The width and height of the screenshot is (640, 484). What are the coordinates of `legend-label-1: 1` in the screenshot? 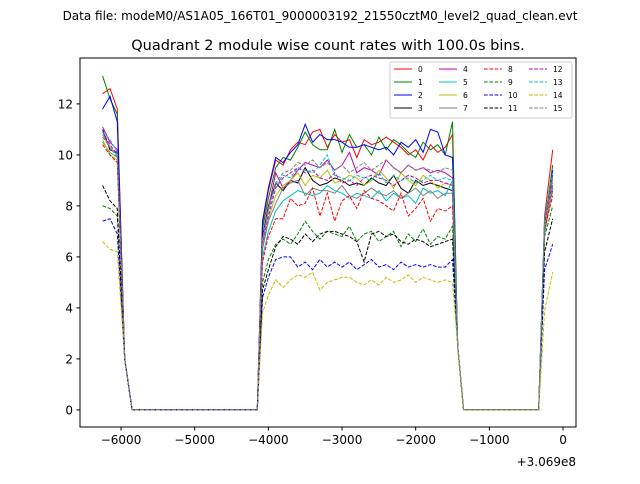 It's located at (420, 82).